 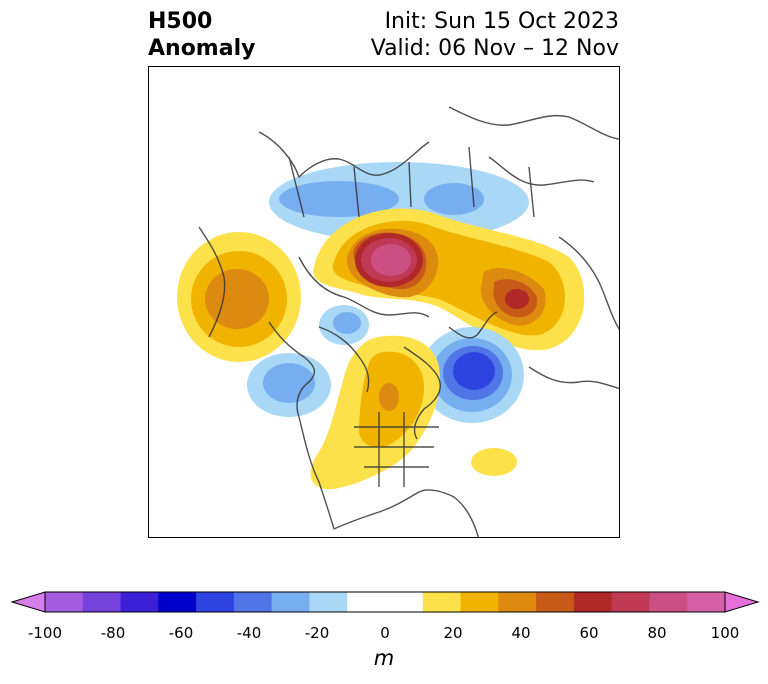 What do you see at coordinates (181, 633) in the screenshot?
I see `colorbar-tick-label: -60` at bounding box center [181, 633].